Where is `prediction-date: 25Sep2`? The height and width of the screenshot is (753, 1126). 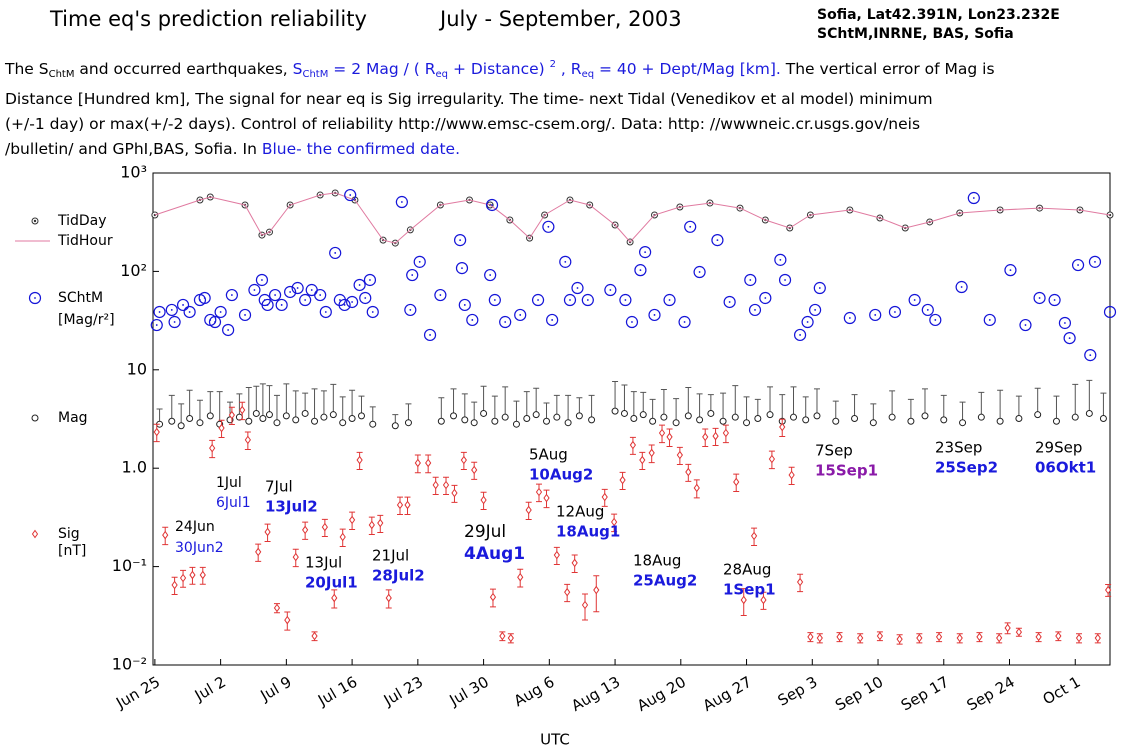 prediction-date: 25Sep2 is located at coordinates (966, 468).